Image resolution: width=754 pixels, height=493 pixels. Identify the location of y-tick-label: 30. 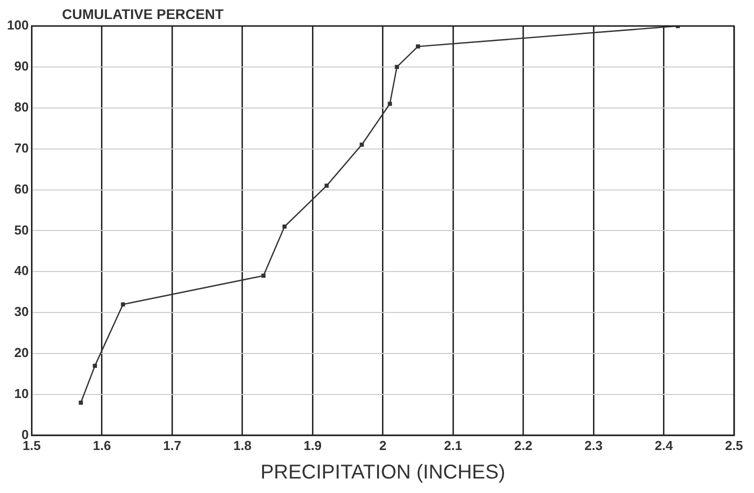
(21, 312).